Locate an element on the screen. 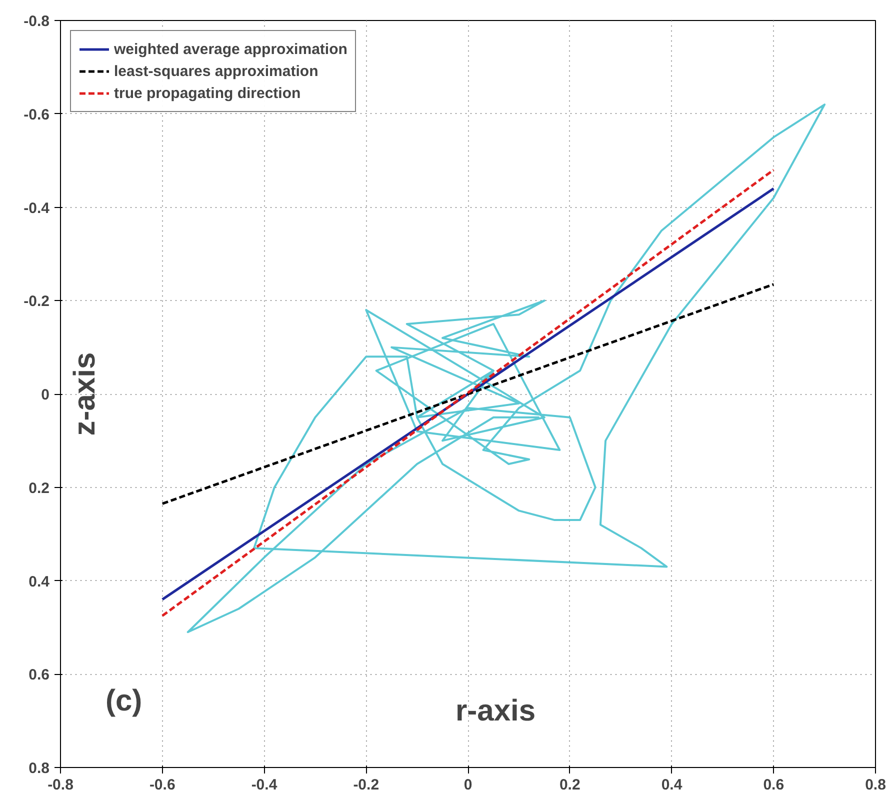  x-tick-label: -0.4 is located at coordinates (264, 784).